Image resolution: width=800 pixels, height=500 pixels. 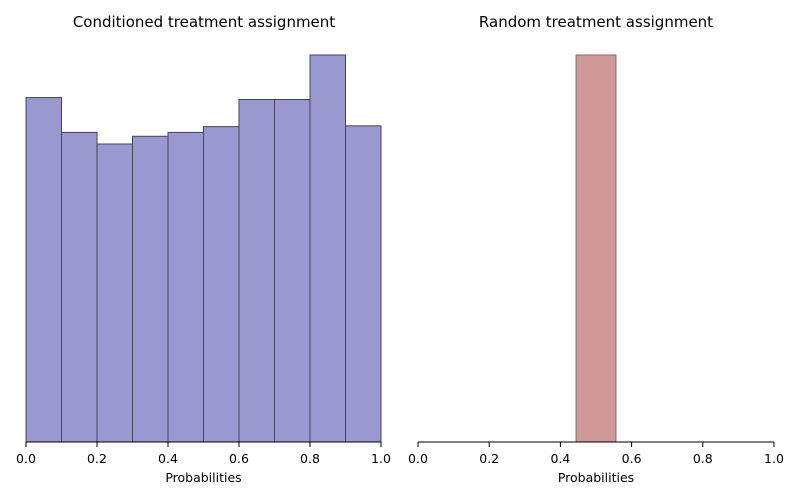 What do you see at coordinates (204, 22) in the screenshot?
I see `left-chart-title: Conditioned treatment assignment` at bounding box center [204, 22].